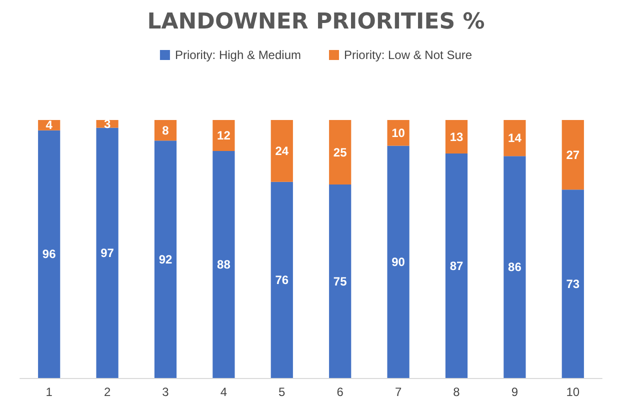 This screenshot has height=406, width=632. Describe the element at coordinates (573, 392) in the screenshot. I see `x-tick-label: 10` at that location.